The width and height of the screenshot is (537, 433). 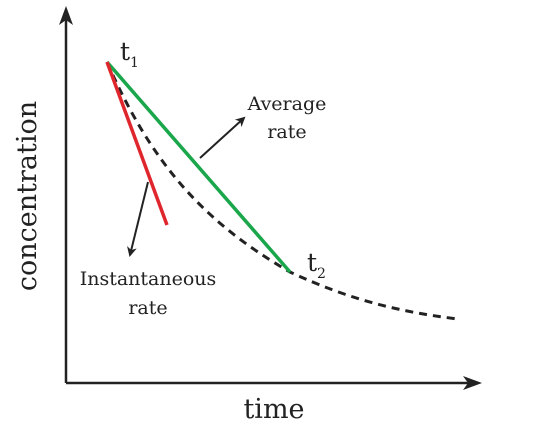 What do you see at coordinates (137, 143) in the screenshot?
I see `instantaneous-rate-line` at bounding box center [137, 143].